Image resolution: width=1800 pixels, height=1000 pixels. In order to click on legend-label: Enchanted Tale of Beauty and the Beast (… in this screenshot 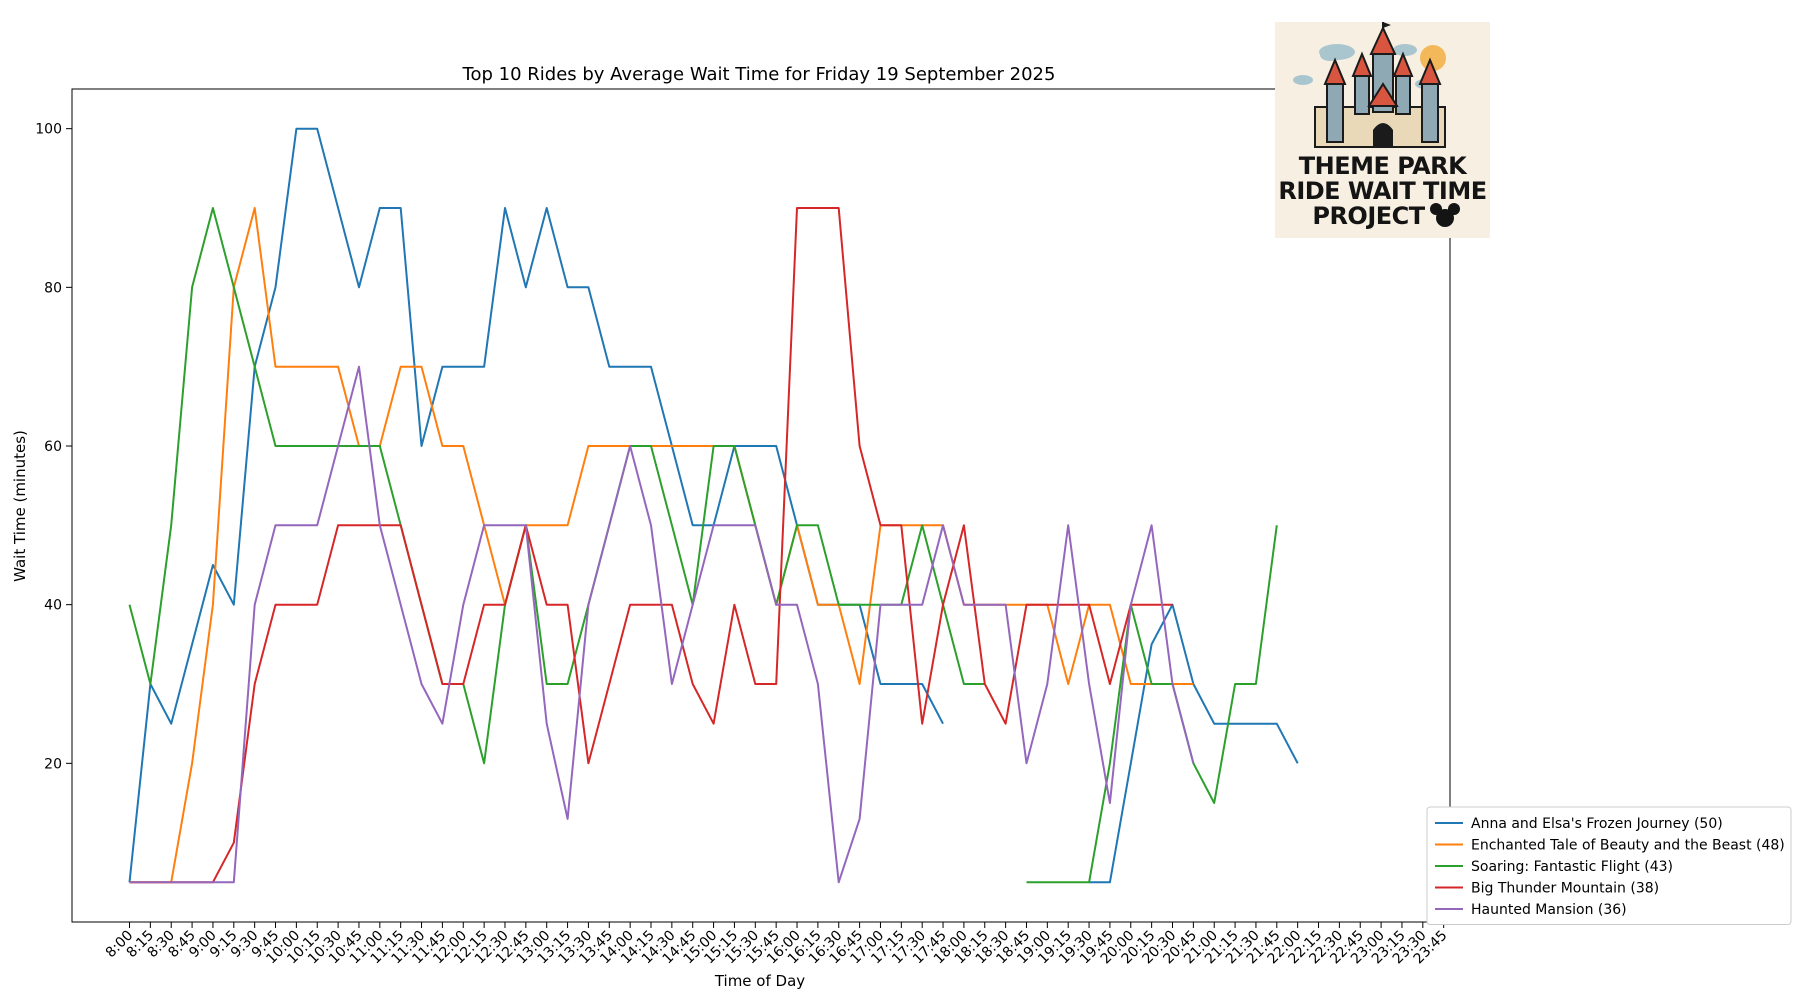, I will do `click(1628, 846)`.